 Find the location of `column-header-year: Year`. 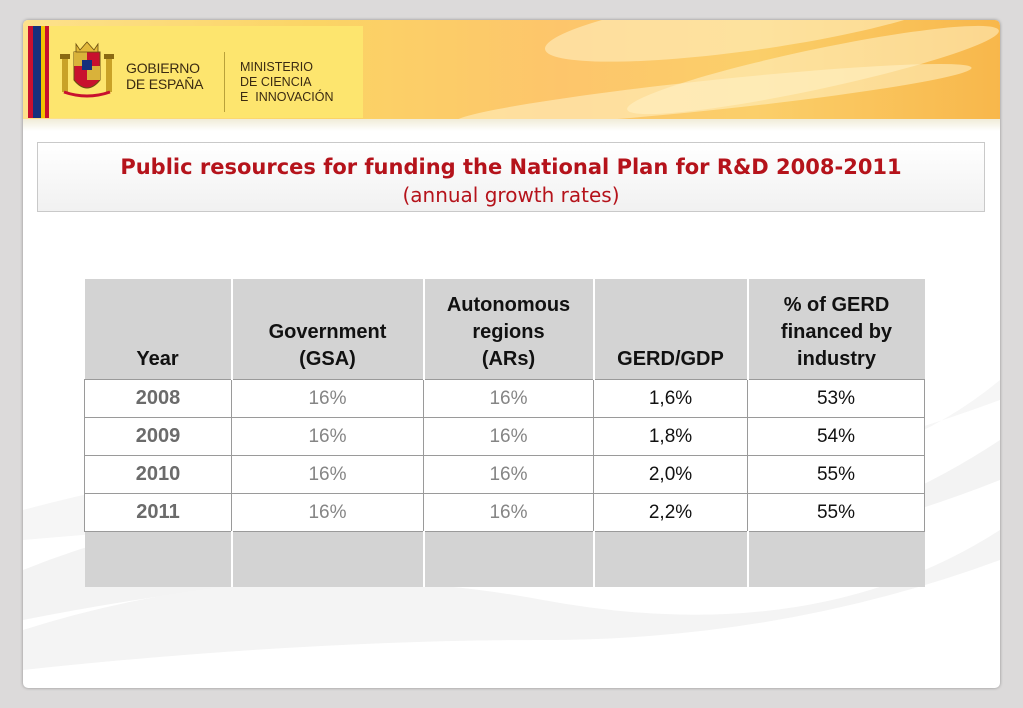

column-header-year: Year is located at coordinates (158, 329).